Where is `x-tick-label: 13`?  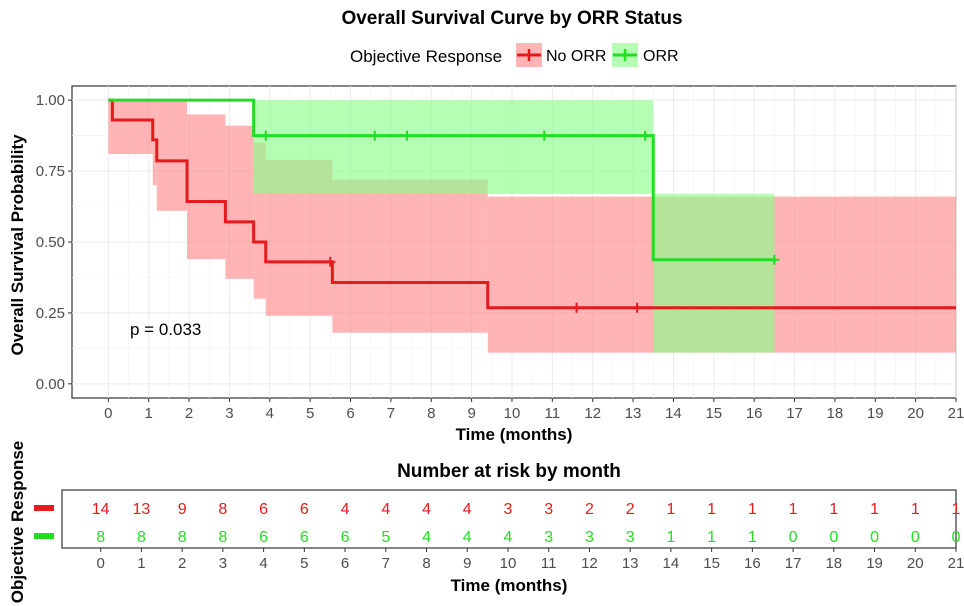 x-tick-label: 13 is located at coordinates (633, 413).